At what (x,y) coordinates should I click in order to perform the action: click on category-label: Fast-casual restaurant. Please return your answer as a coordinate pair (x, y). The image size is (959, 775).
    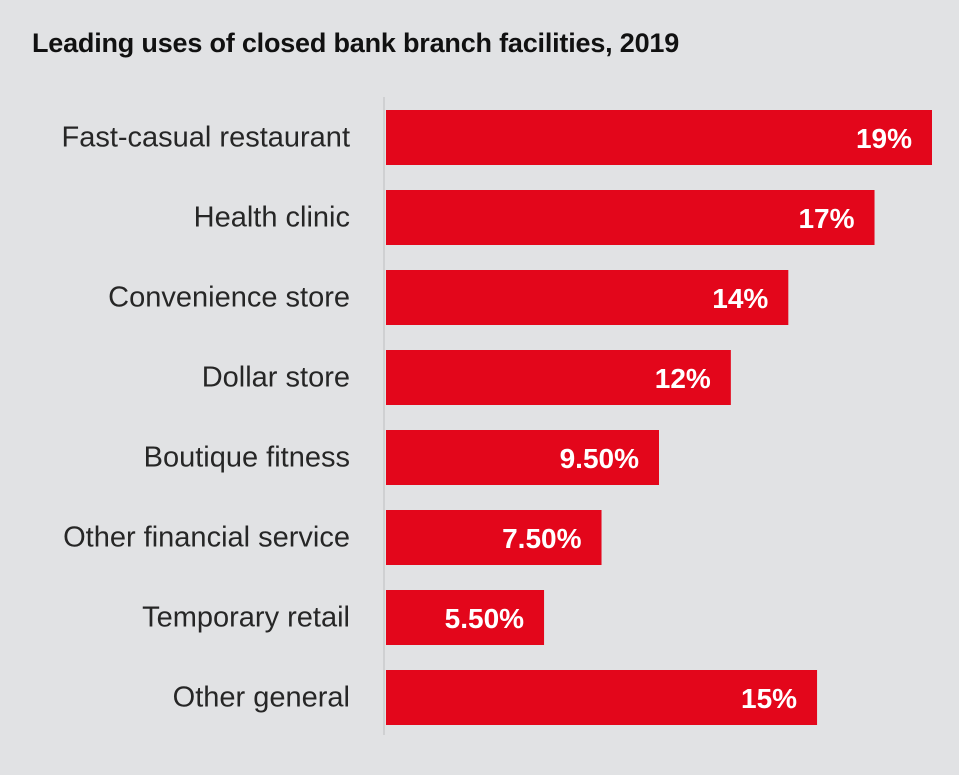
    Looking at the image, I should click on (205, 138).